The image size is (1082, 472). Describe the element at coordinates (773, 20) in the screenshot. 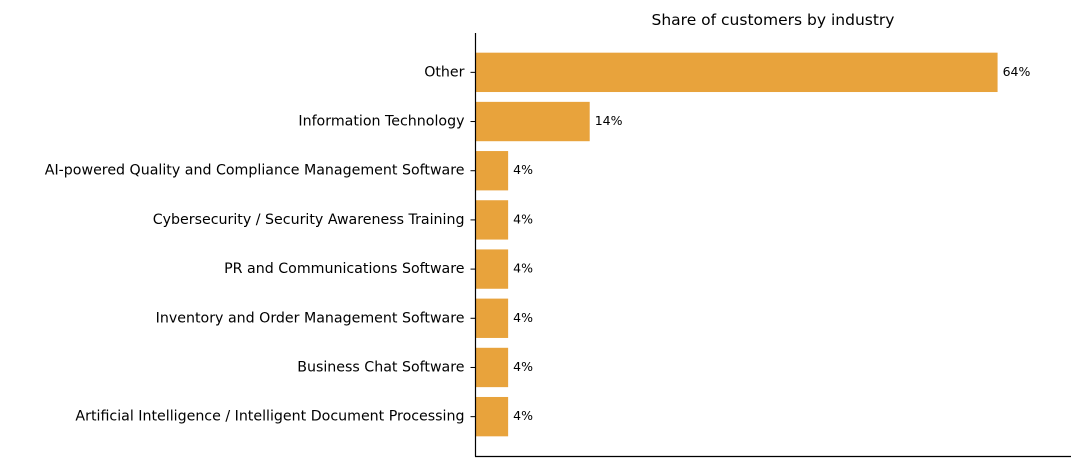

I see `chart-title: Share of customers by industry` at that location.